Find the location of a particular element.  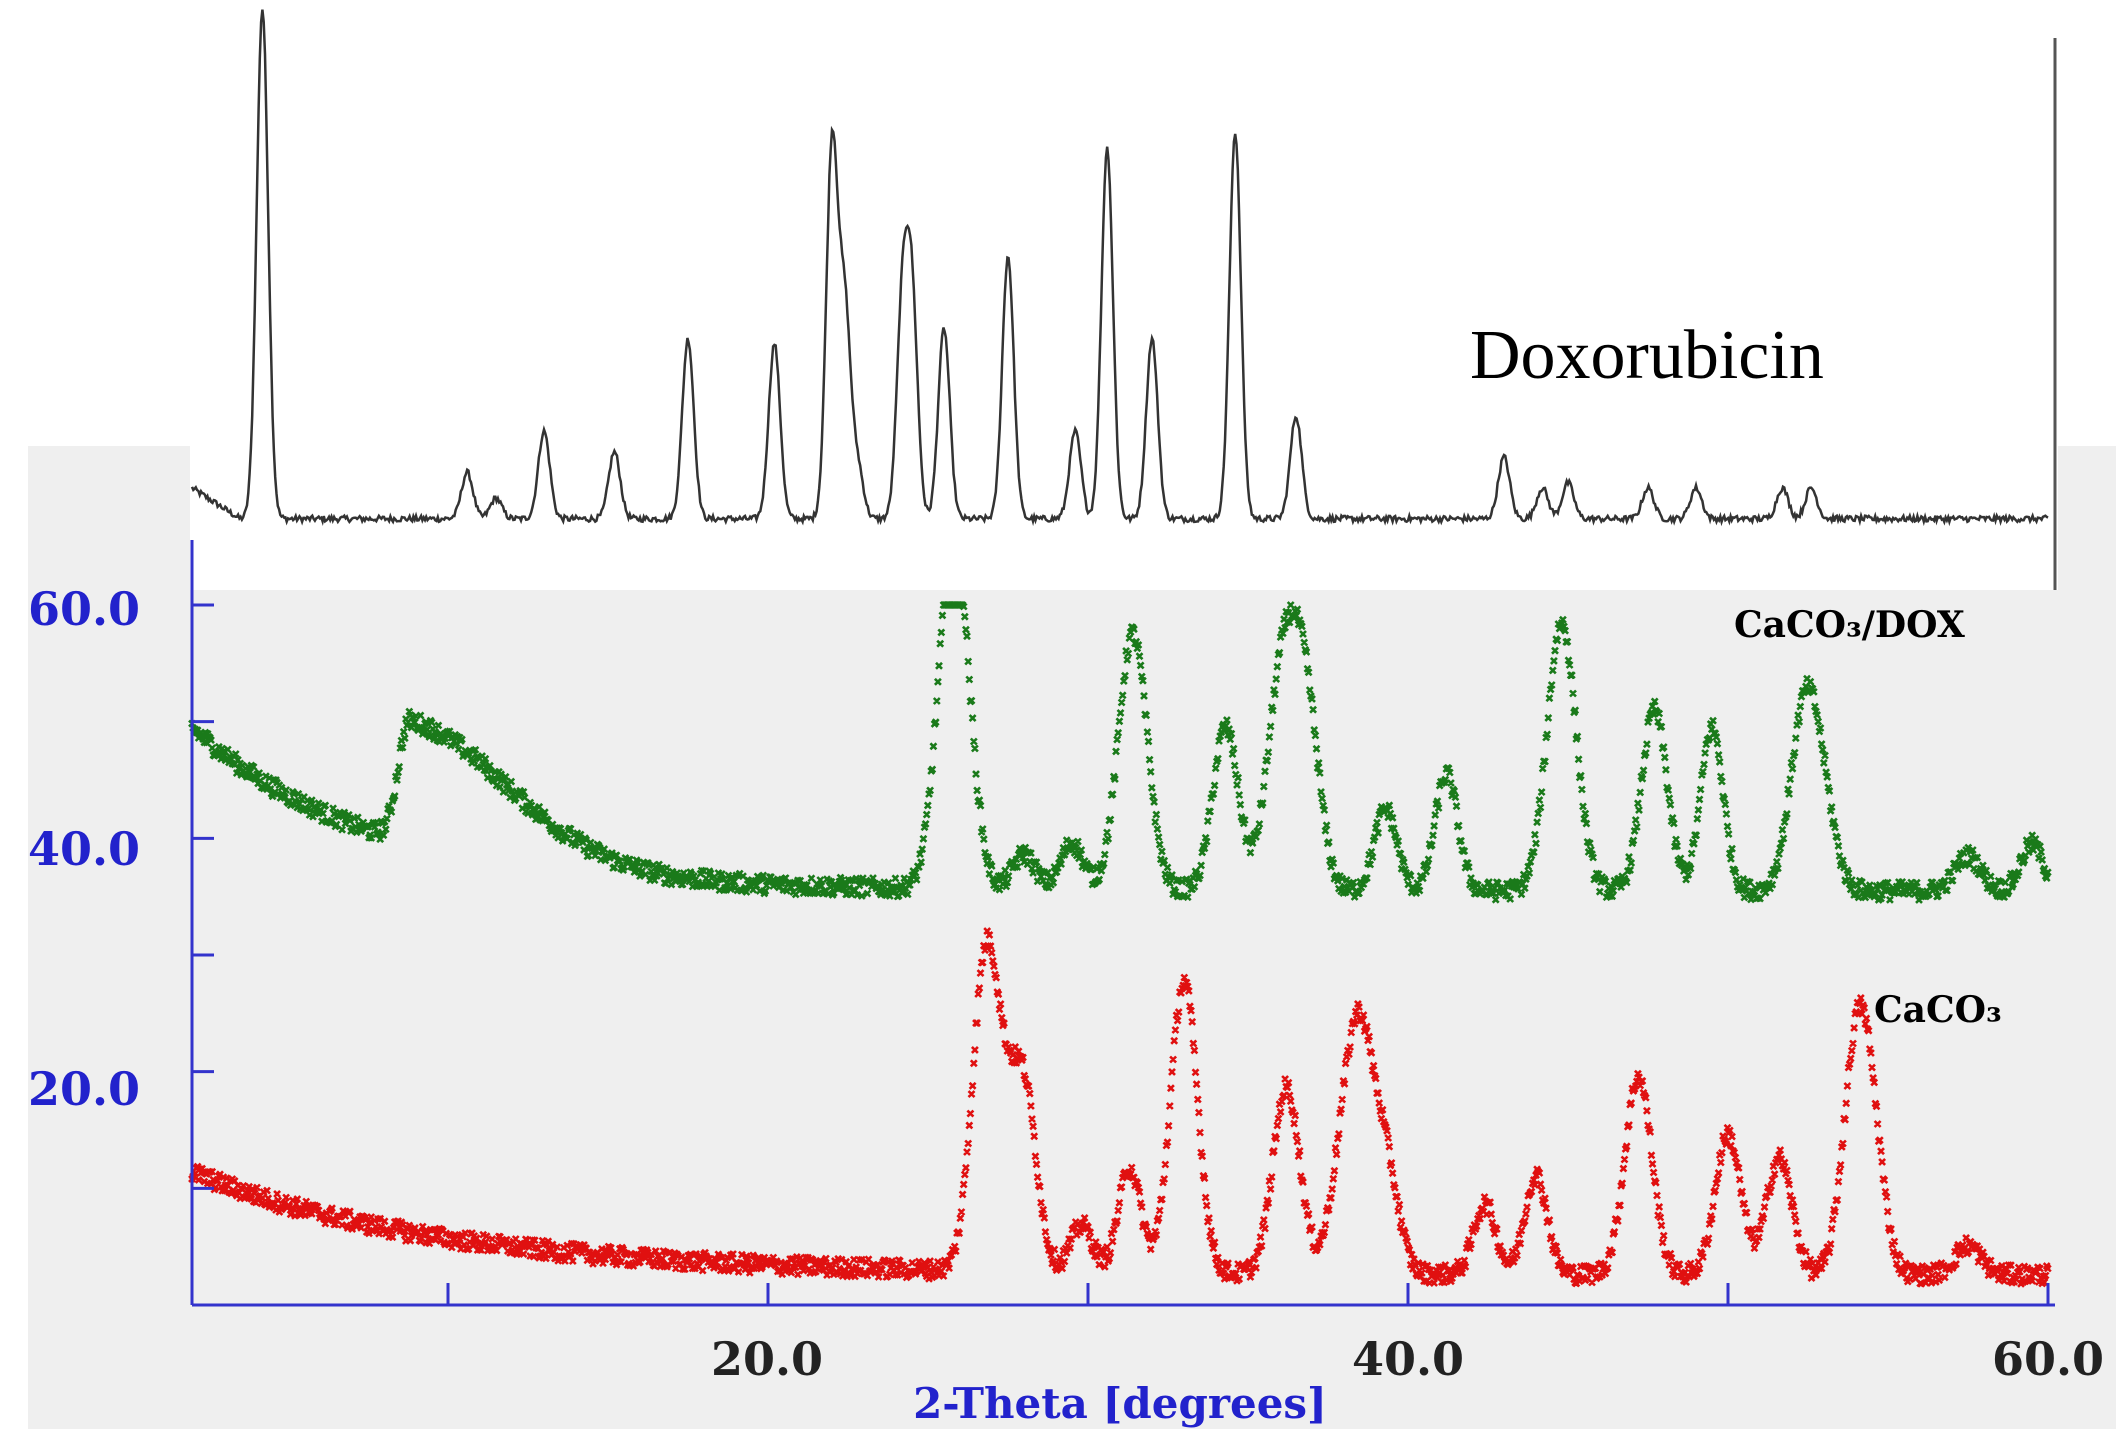

y-tick-label-60: 60.0 is located at coordinates (84, 609).